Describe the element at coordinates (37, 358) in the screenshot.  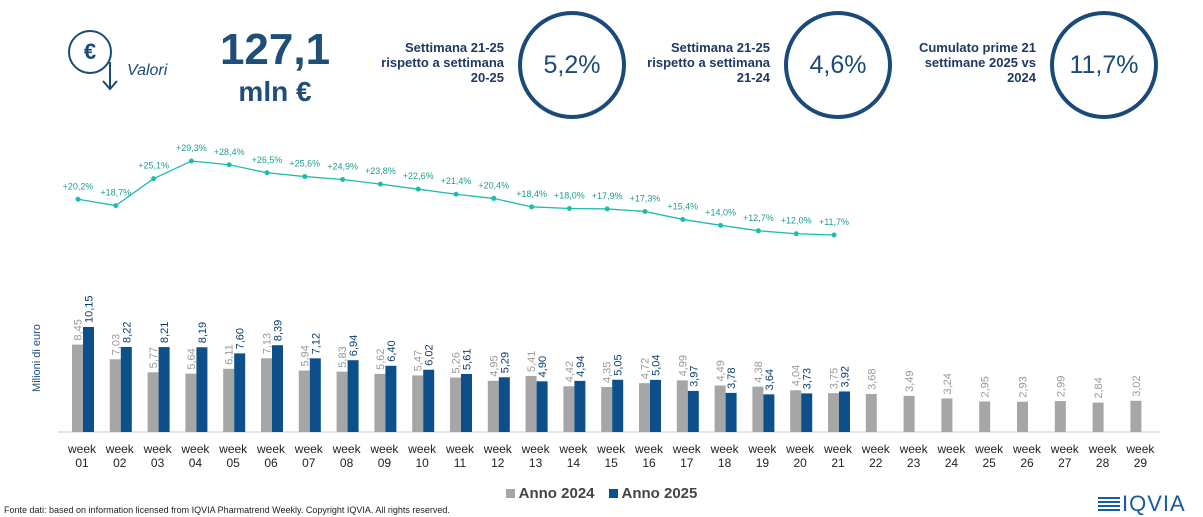
I see `y-axis-label: Milioni di euro` at that location.